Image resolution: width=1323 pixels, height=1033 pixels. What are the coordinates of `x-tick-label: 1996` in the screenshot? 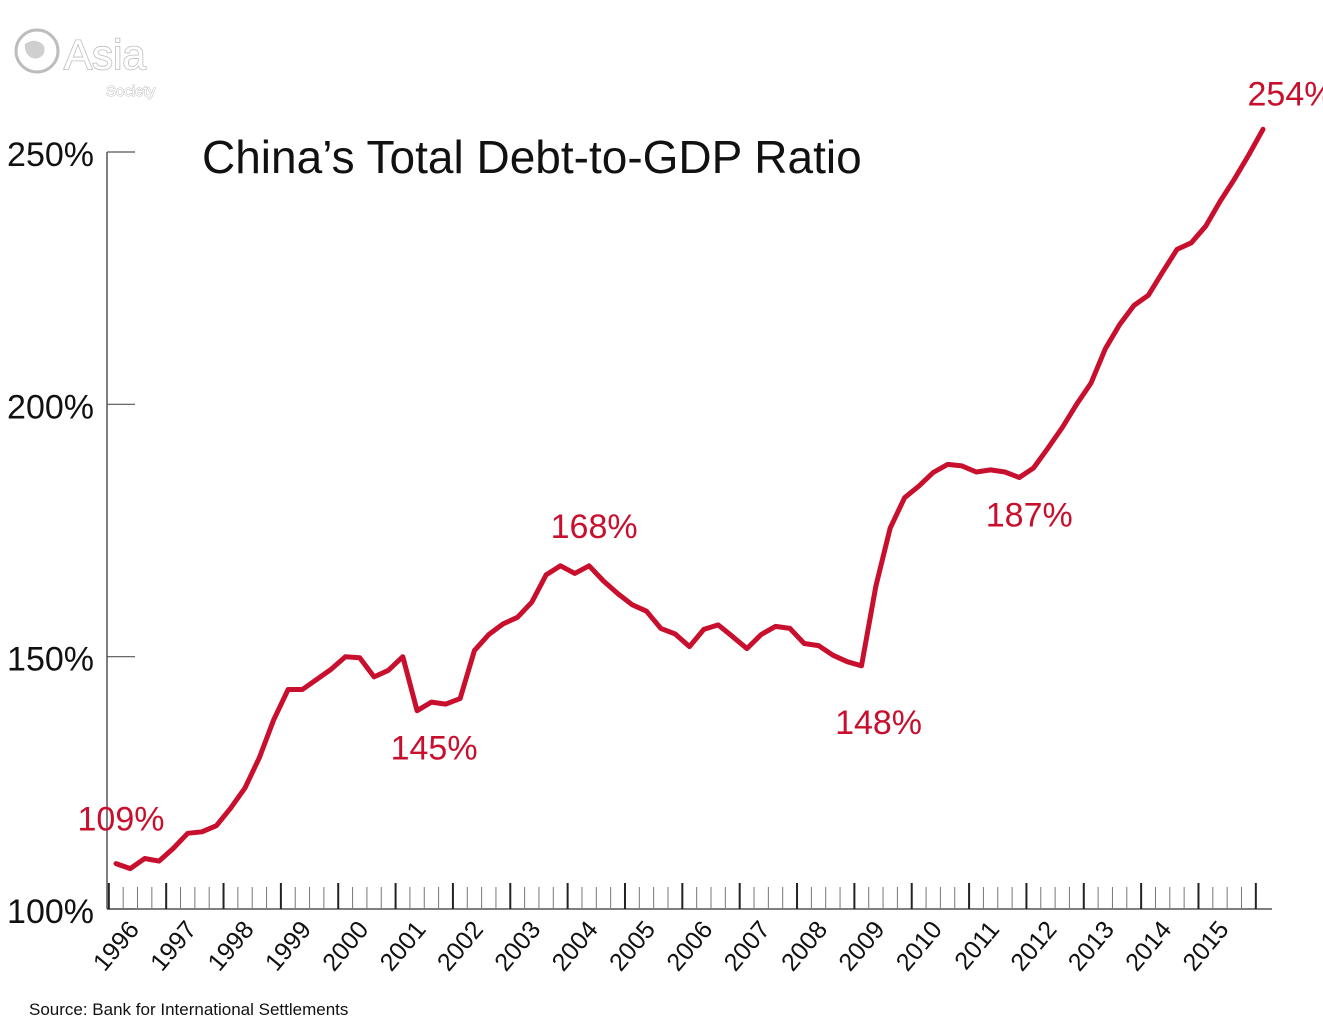 It's located at (116, 946).